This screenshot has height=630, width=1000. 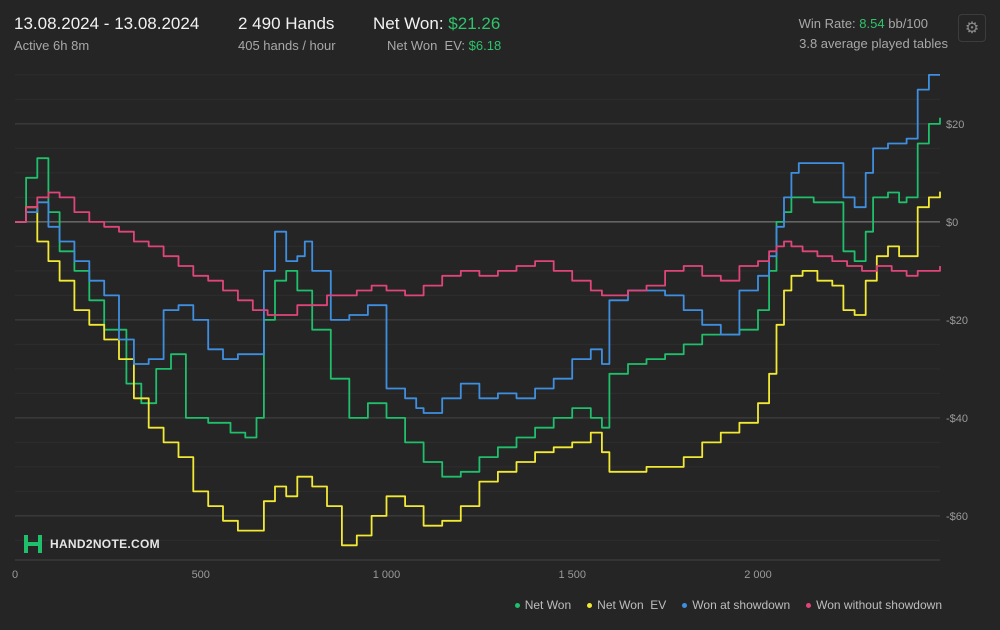 I want to click on y-tick-label: -$40, so click(x=957, y=419).